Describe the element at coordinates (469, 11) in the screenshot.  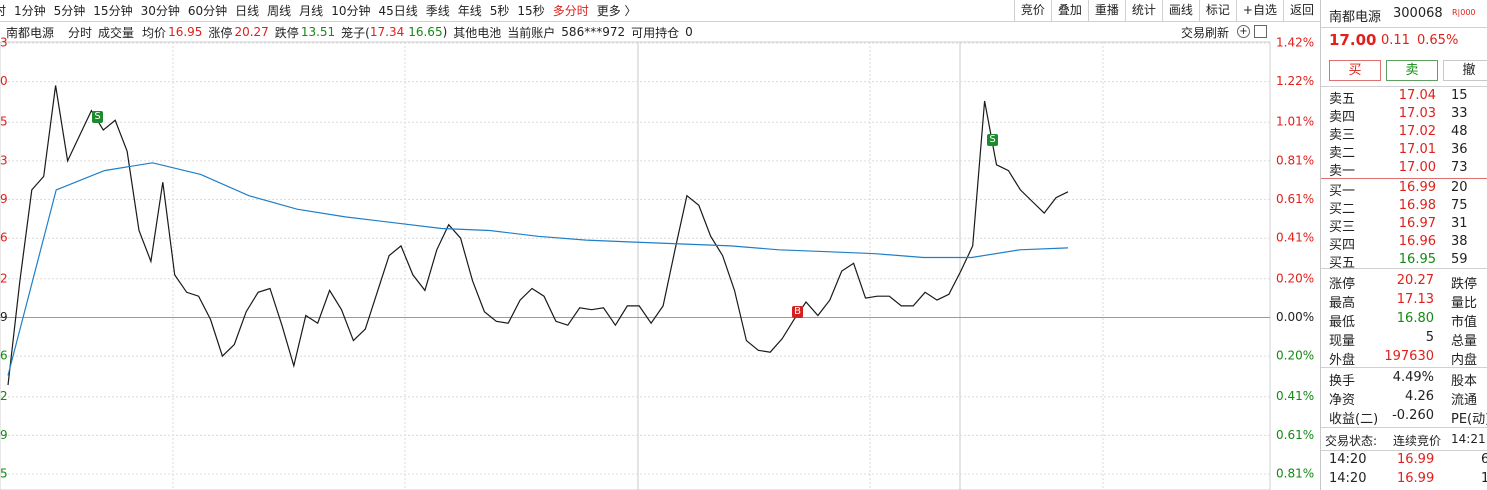
I see `period-tab: 年线` at that location.